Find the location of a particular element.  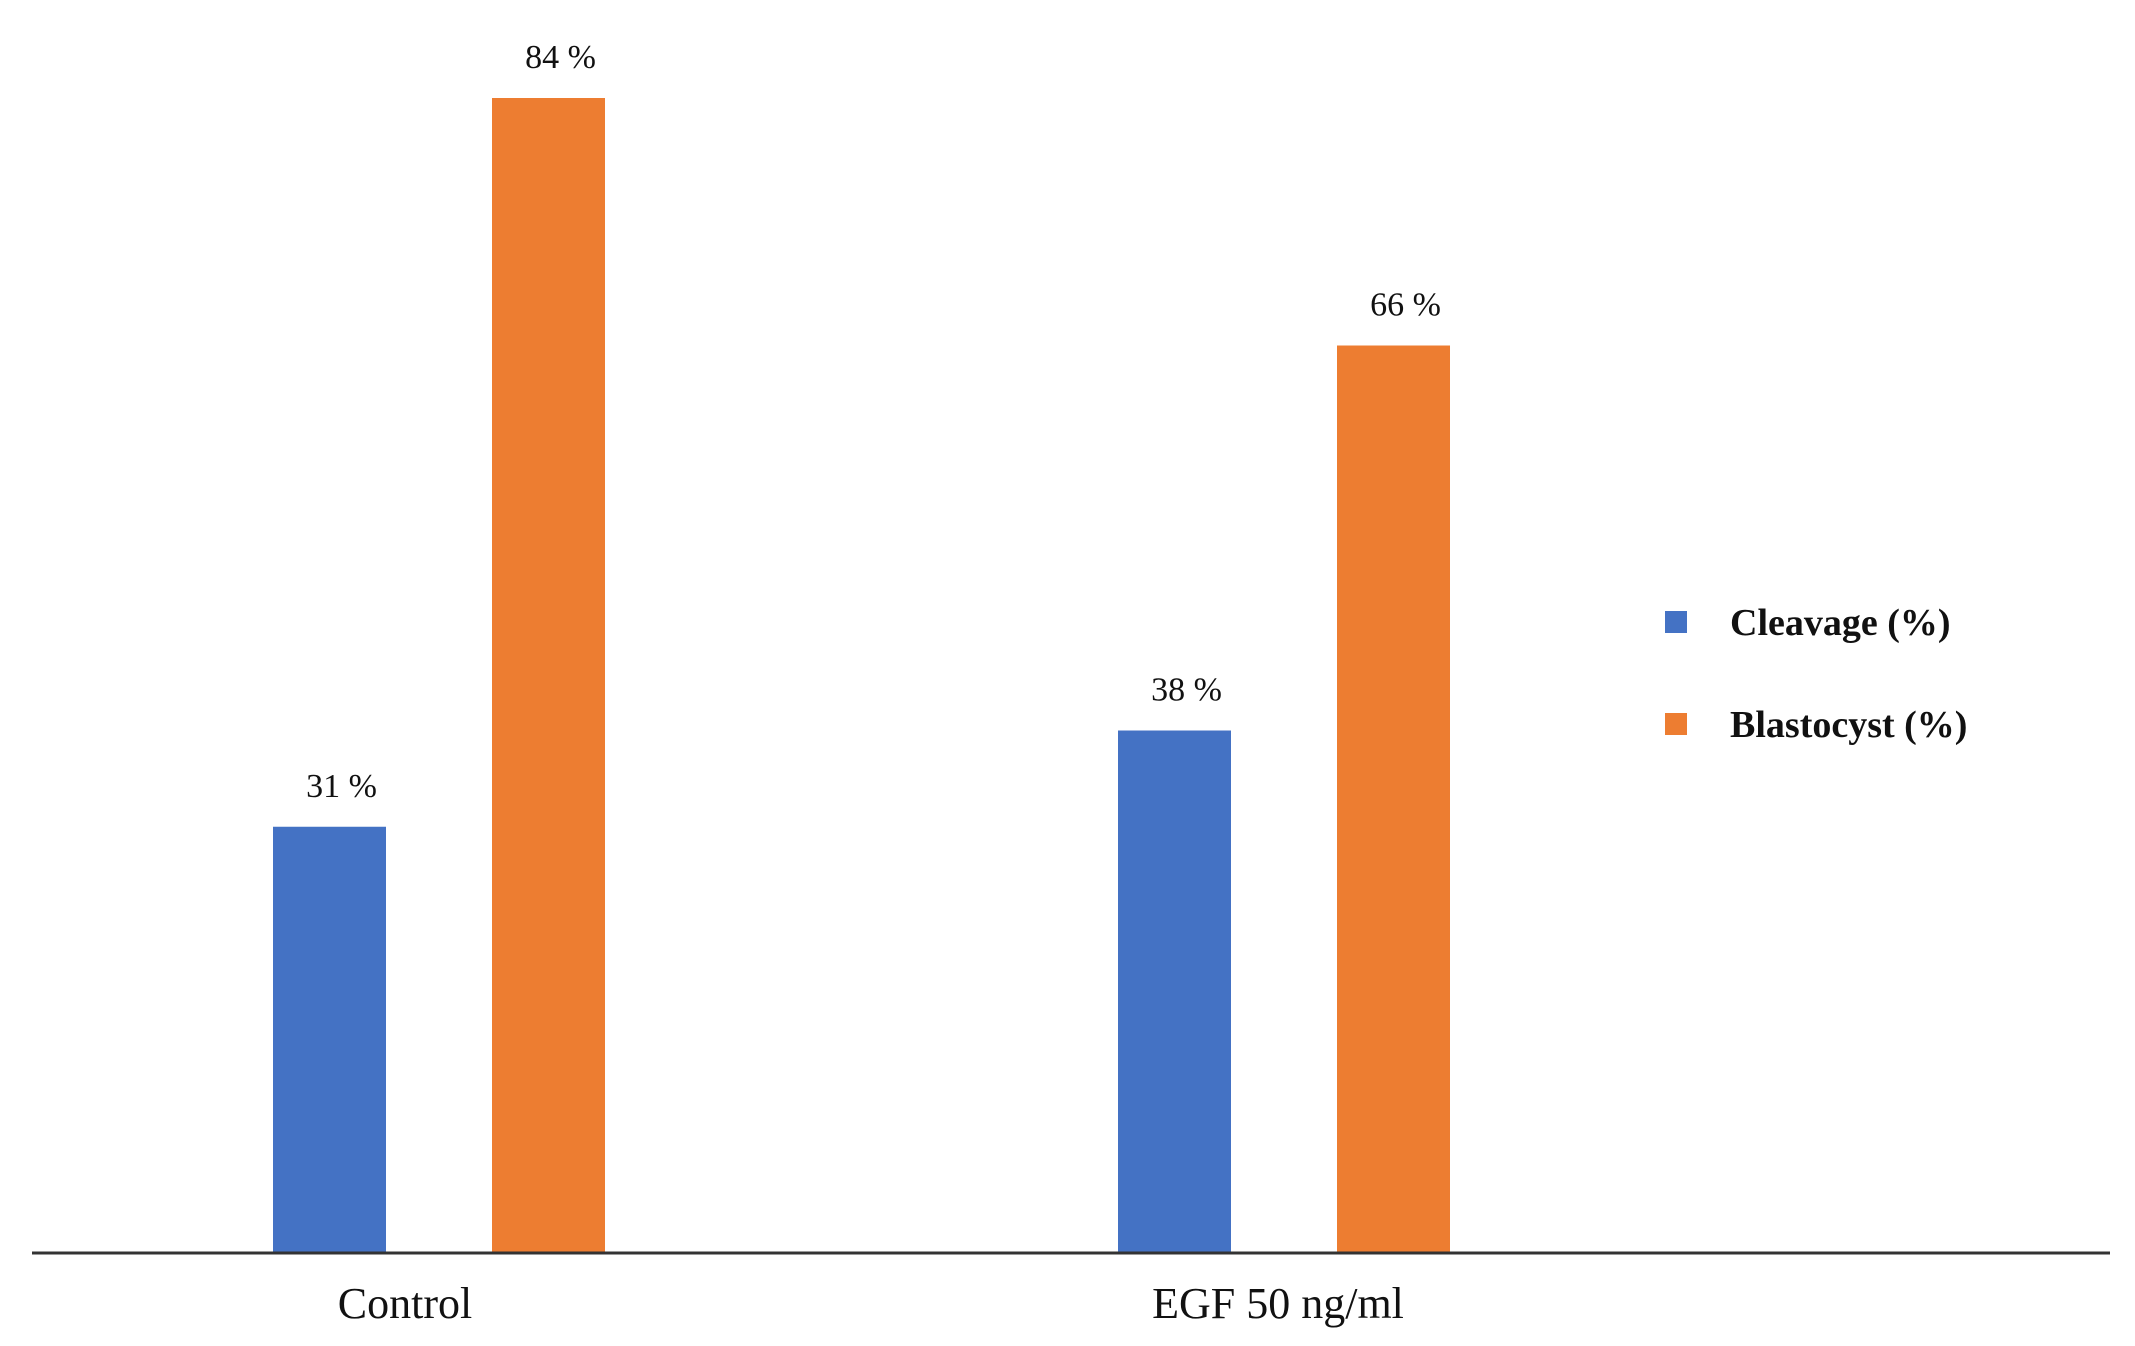

category-labels-layer: Control EGF 50 ng/ml is located at coordinates (871, 1303).